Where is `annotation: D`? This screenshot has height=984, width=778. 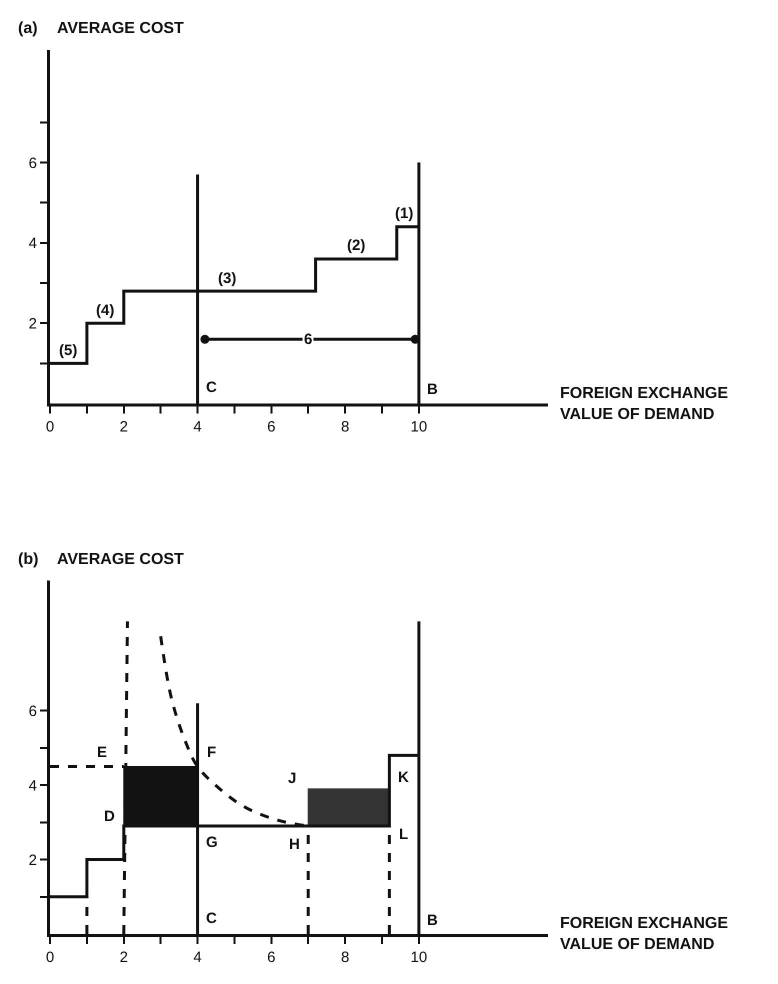
annotation: D is located at coordinates (109, 816).